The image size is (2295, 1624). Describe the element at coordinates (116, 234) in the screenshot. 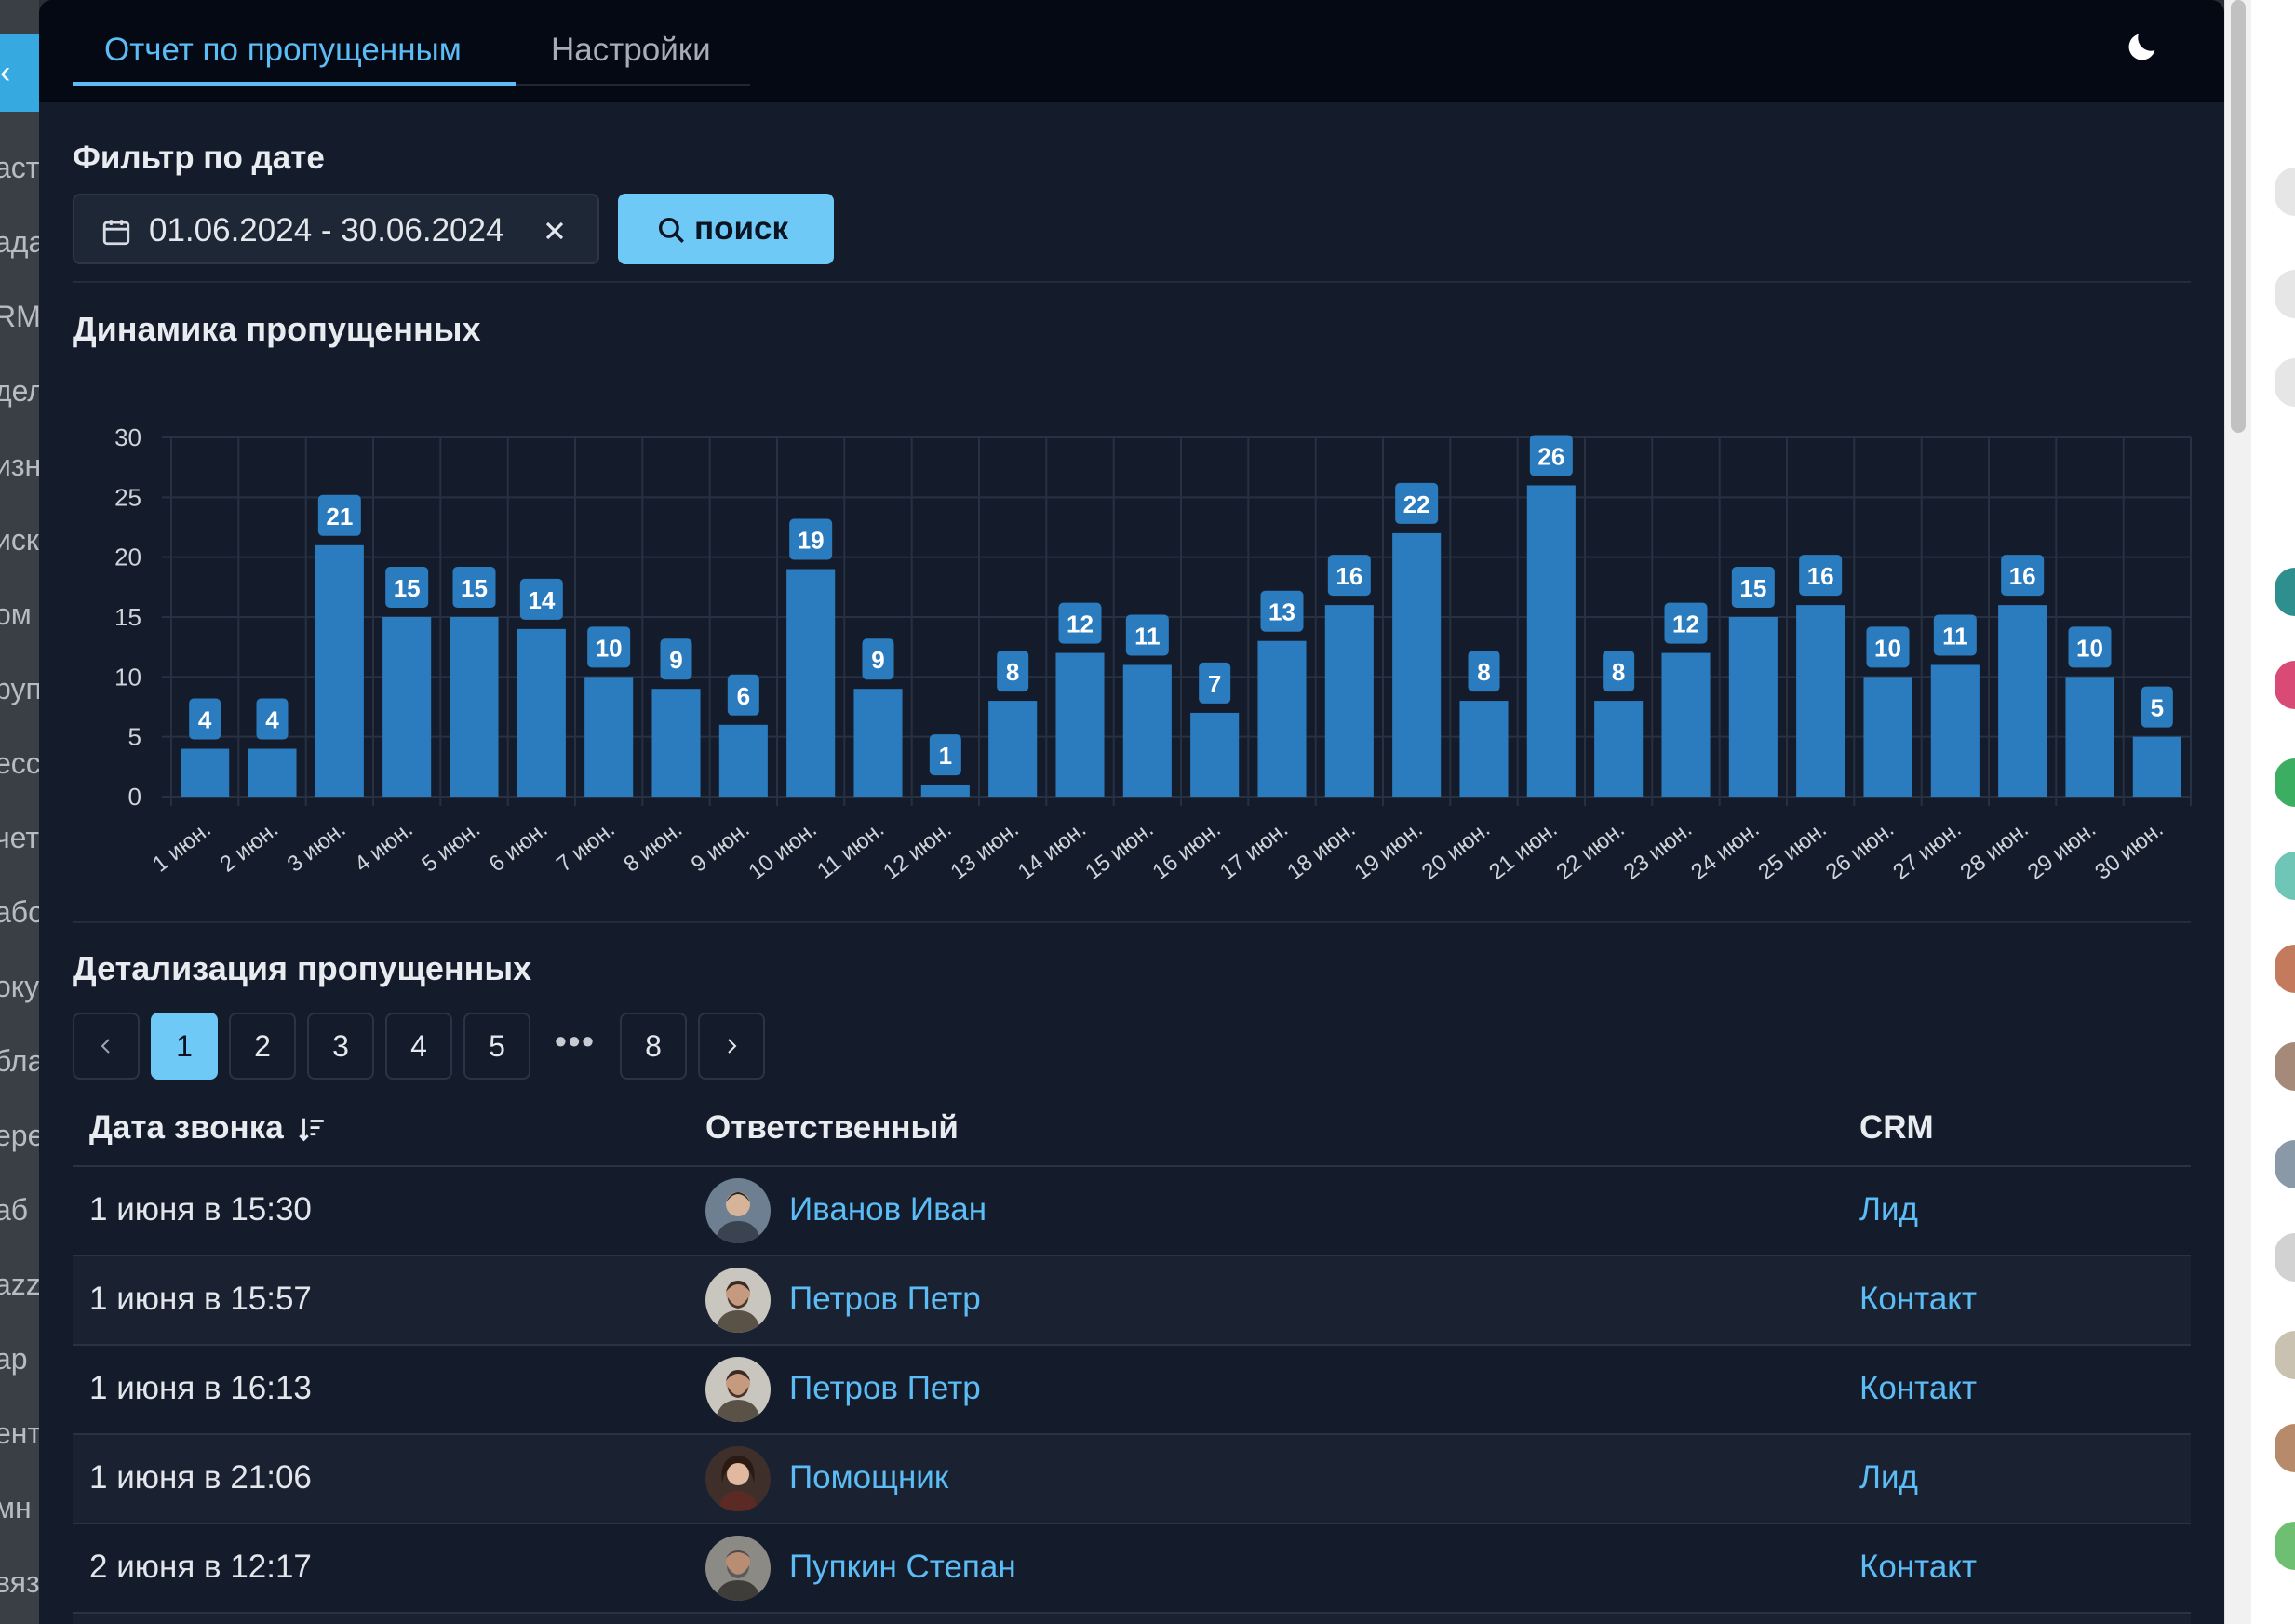

I see `calendar-icon` at that location.